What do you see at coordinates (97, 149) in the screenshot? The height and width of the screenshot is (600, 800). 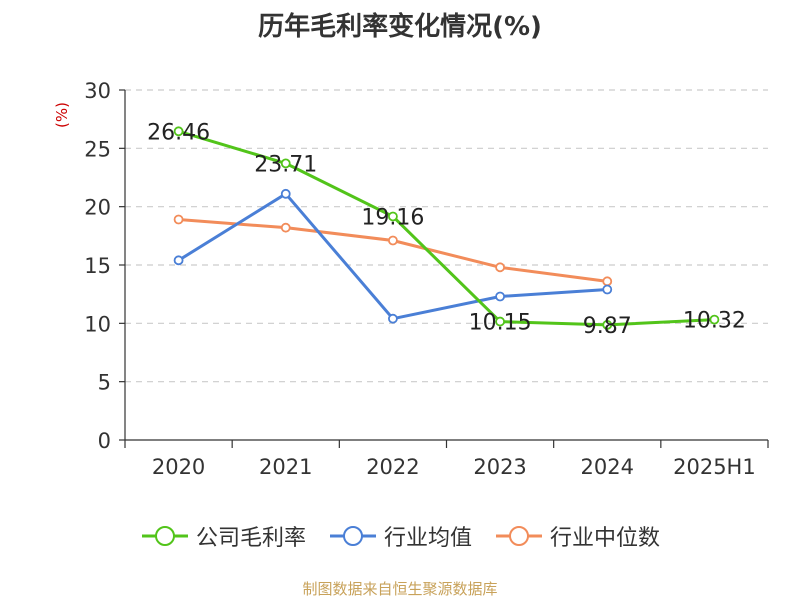 I see `y-tick-label: 25` at bounding box center [97, 149].